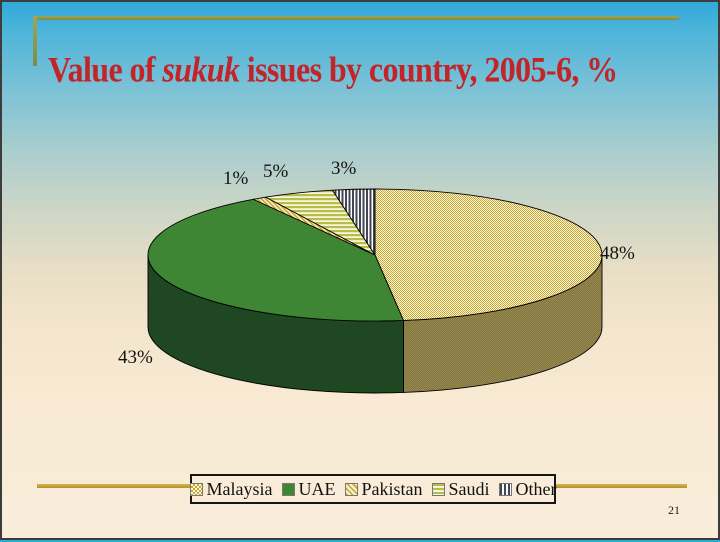 This screenshot has height=542, width=720. Describe the element at coordinates (201, 69) in the screenshot. I see `title-italic-word: sukuk` at that location.